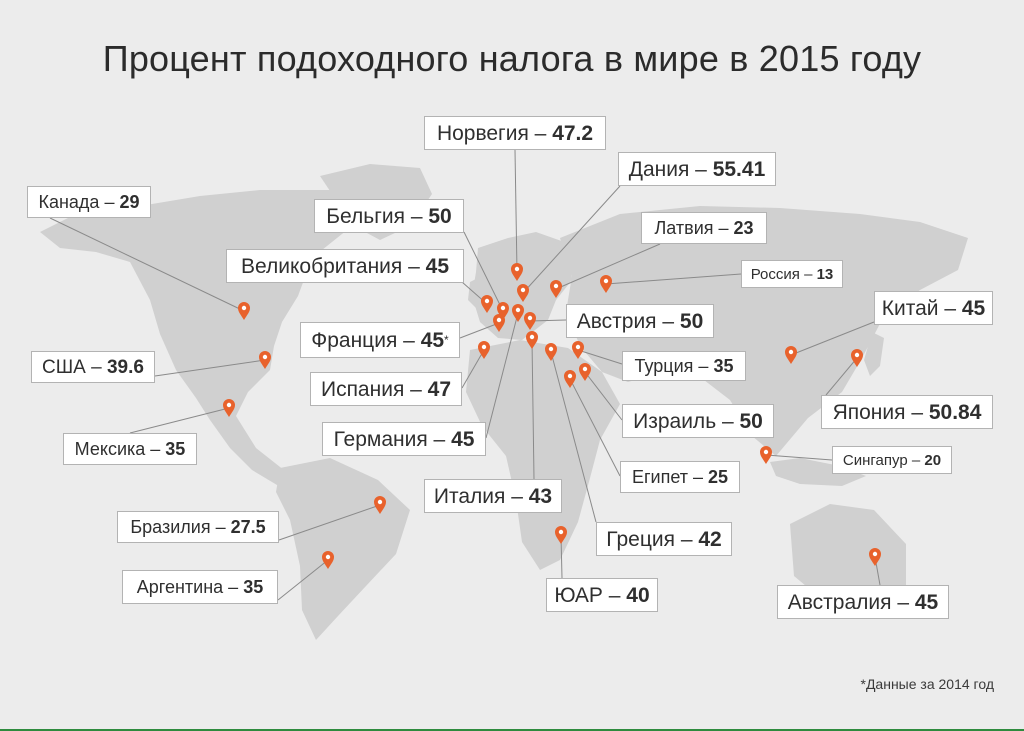 This screenshot has height=731, width=1024. I want to click on country-name: Аргентина, so click(180, 587).